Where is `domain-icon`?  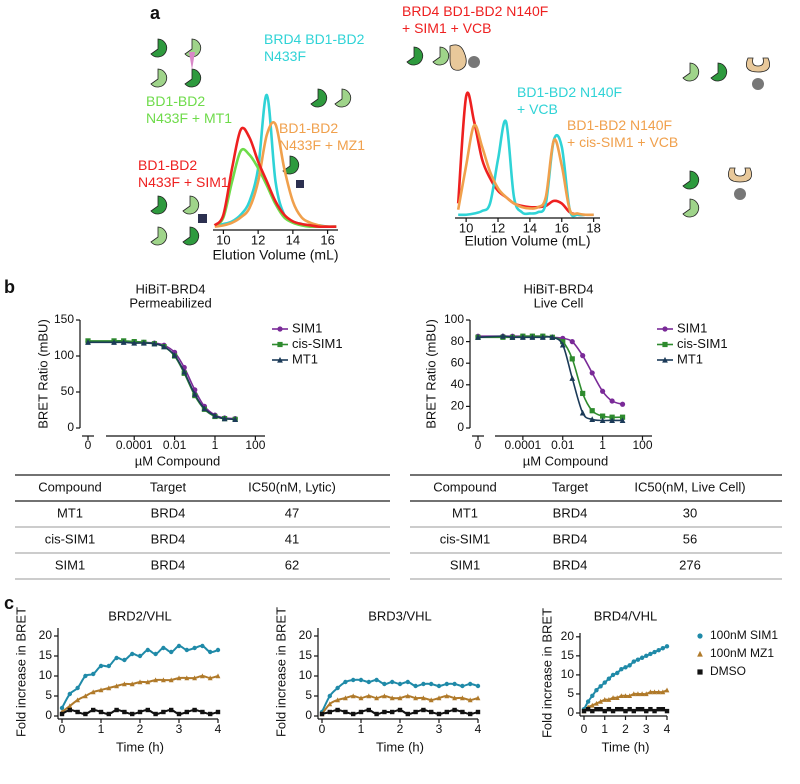 domain-icon is located at coordinates (691, 180).